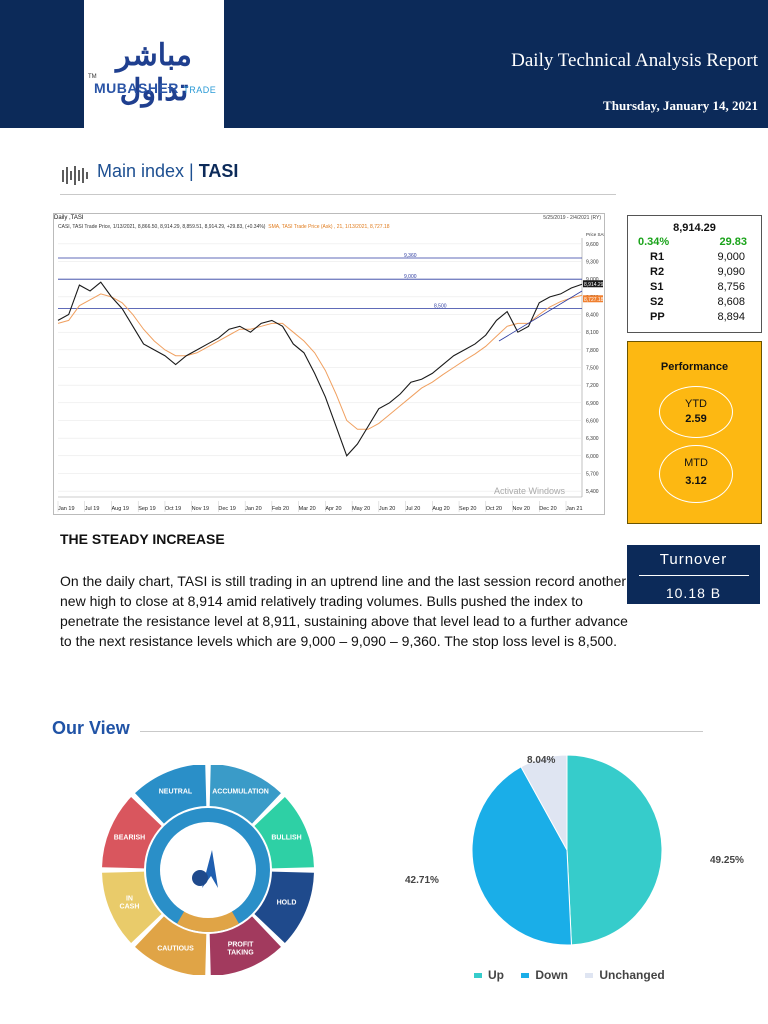 The image size is (768, 1024). I want to click on turnover-panel: Turnover 10.18 B, so click(693, 574).